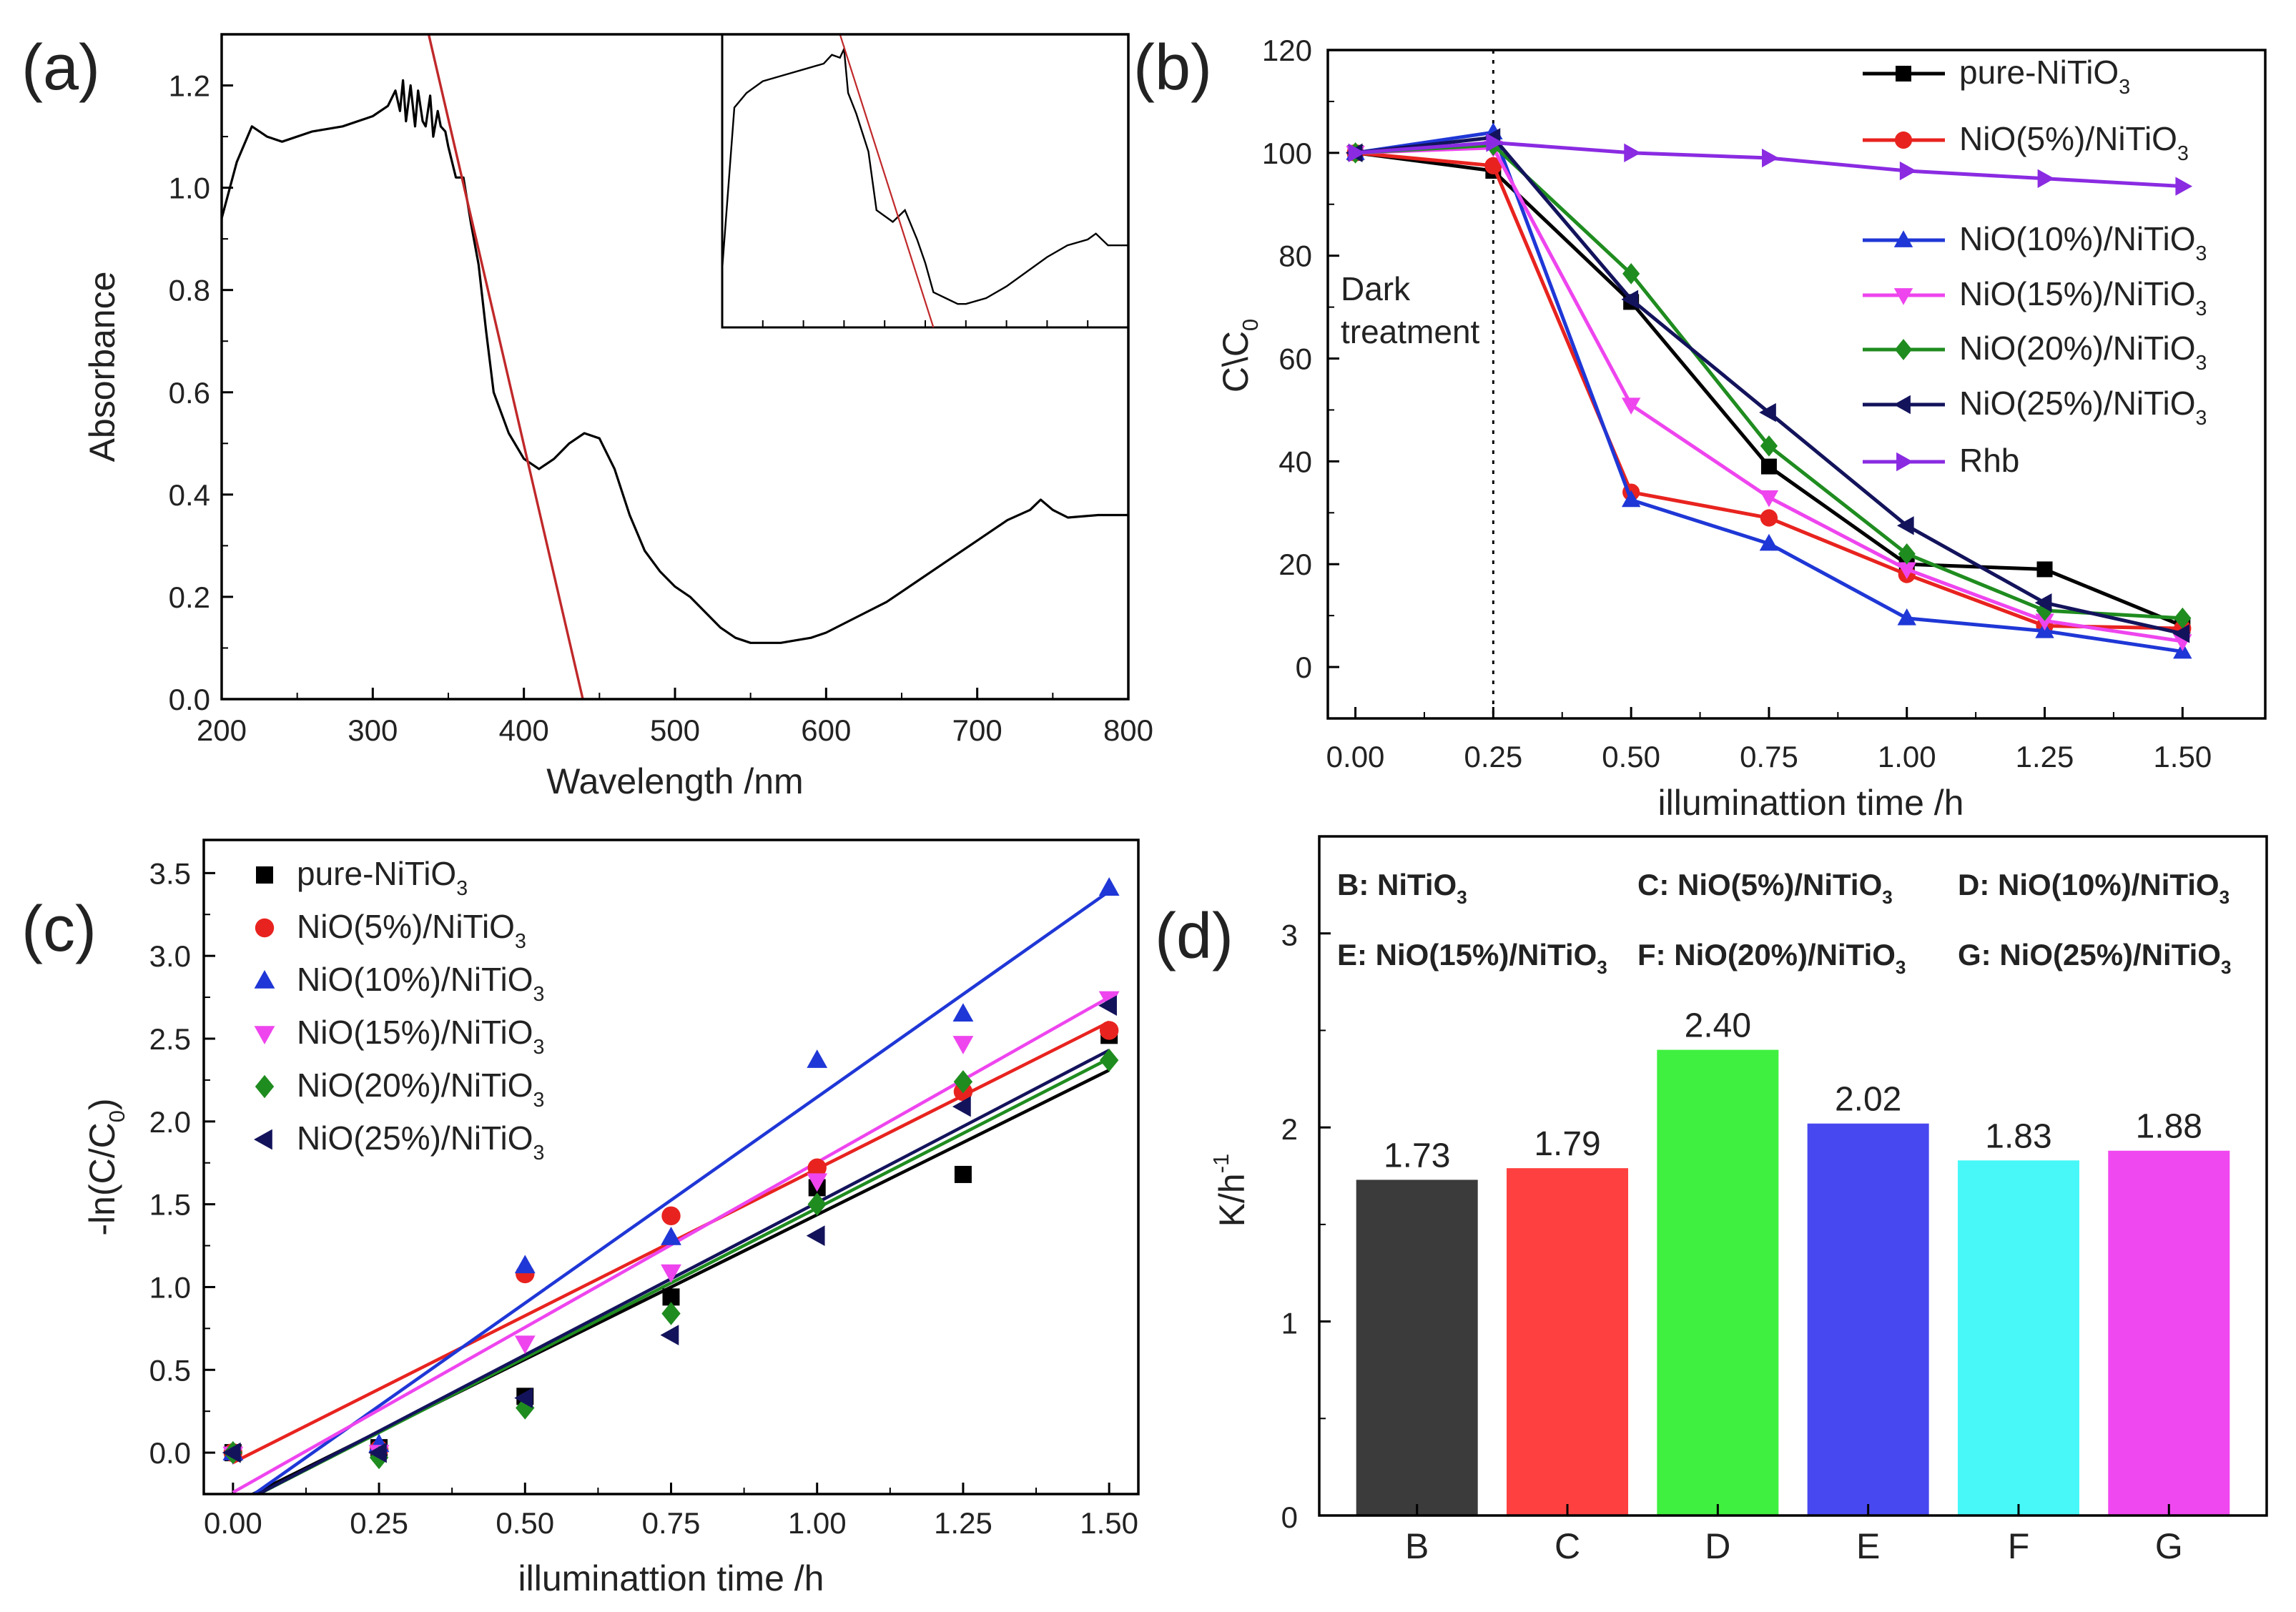 This screenshot has height=1612, width=2296. What do you see at coordinates (2068, 138) in the screenshot?
I see `b-legend-entry-text: NiO(5%)/NiTiO` at bounding box center [2068, 138].